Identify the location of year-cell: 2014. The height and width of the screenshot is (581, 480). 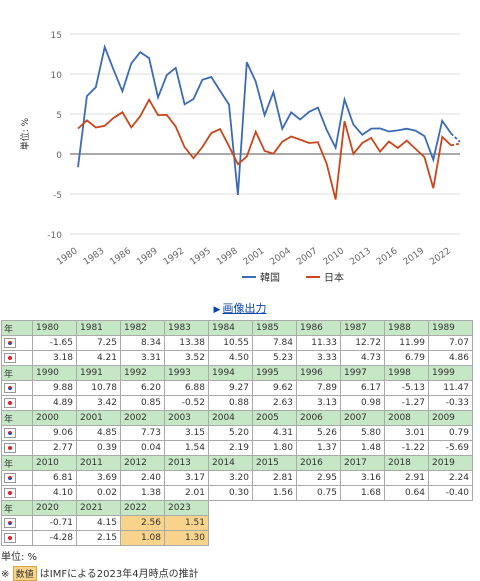
(230, 463).